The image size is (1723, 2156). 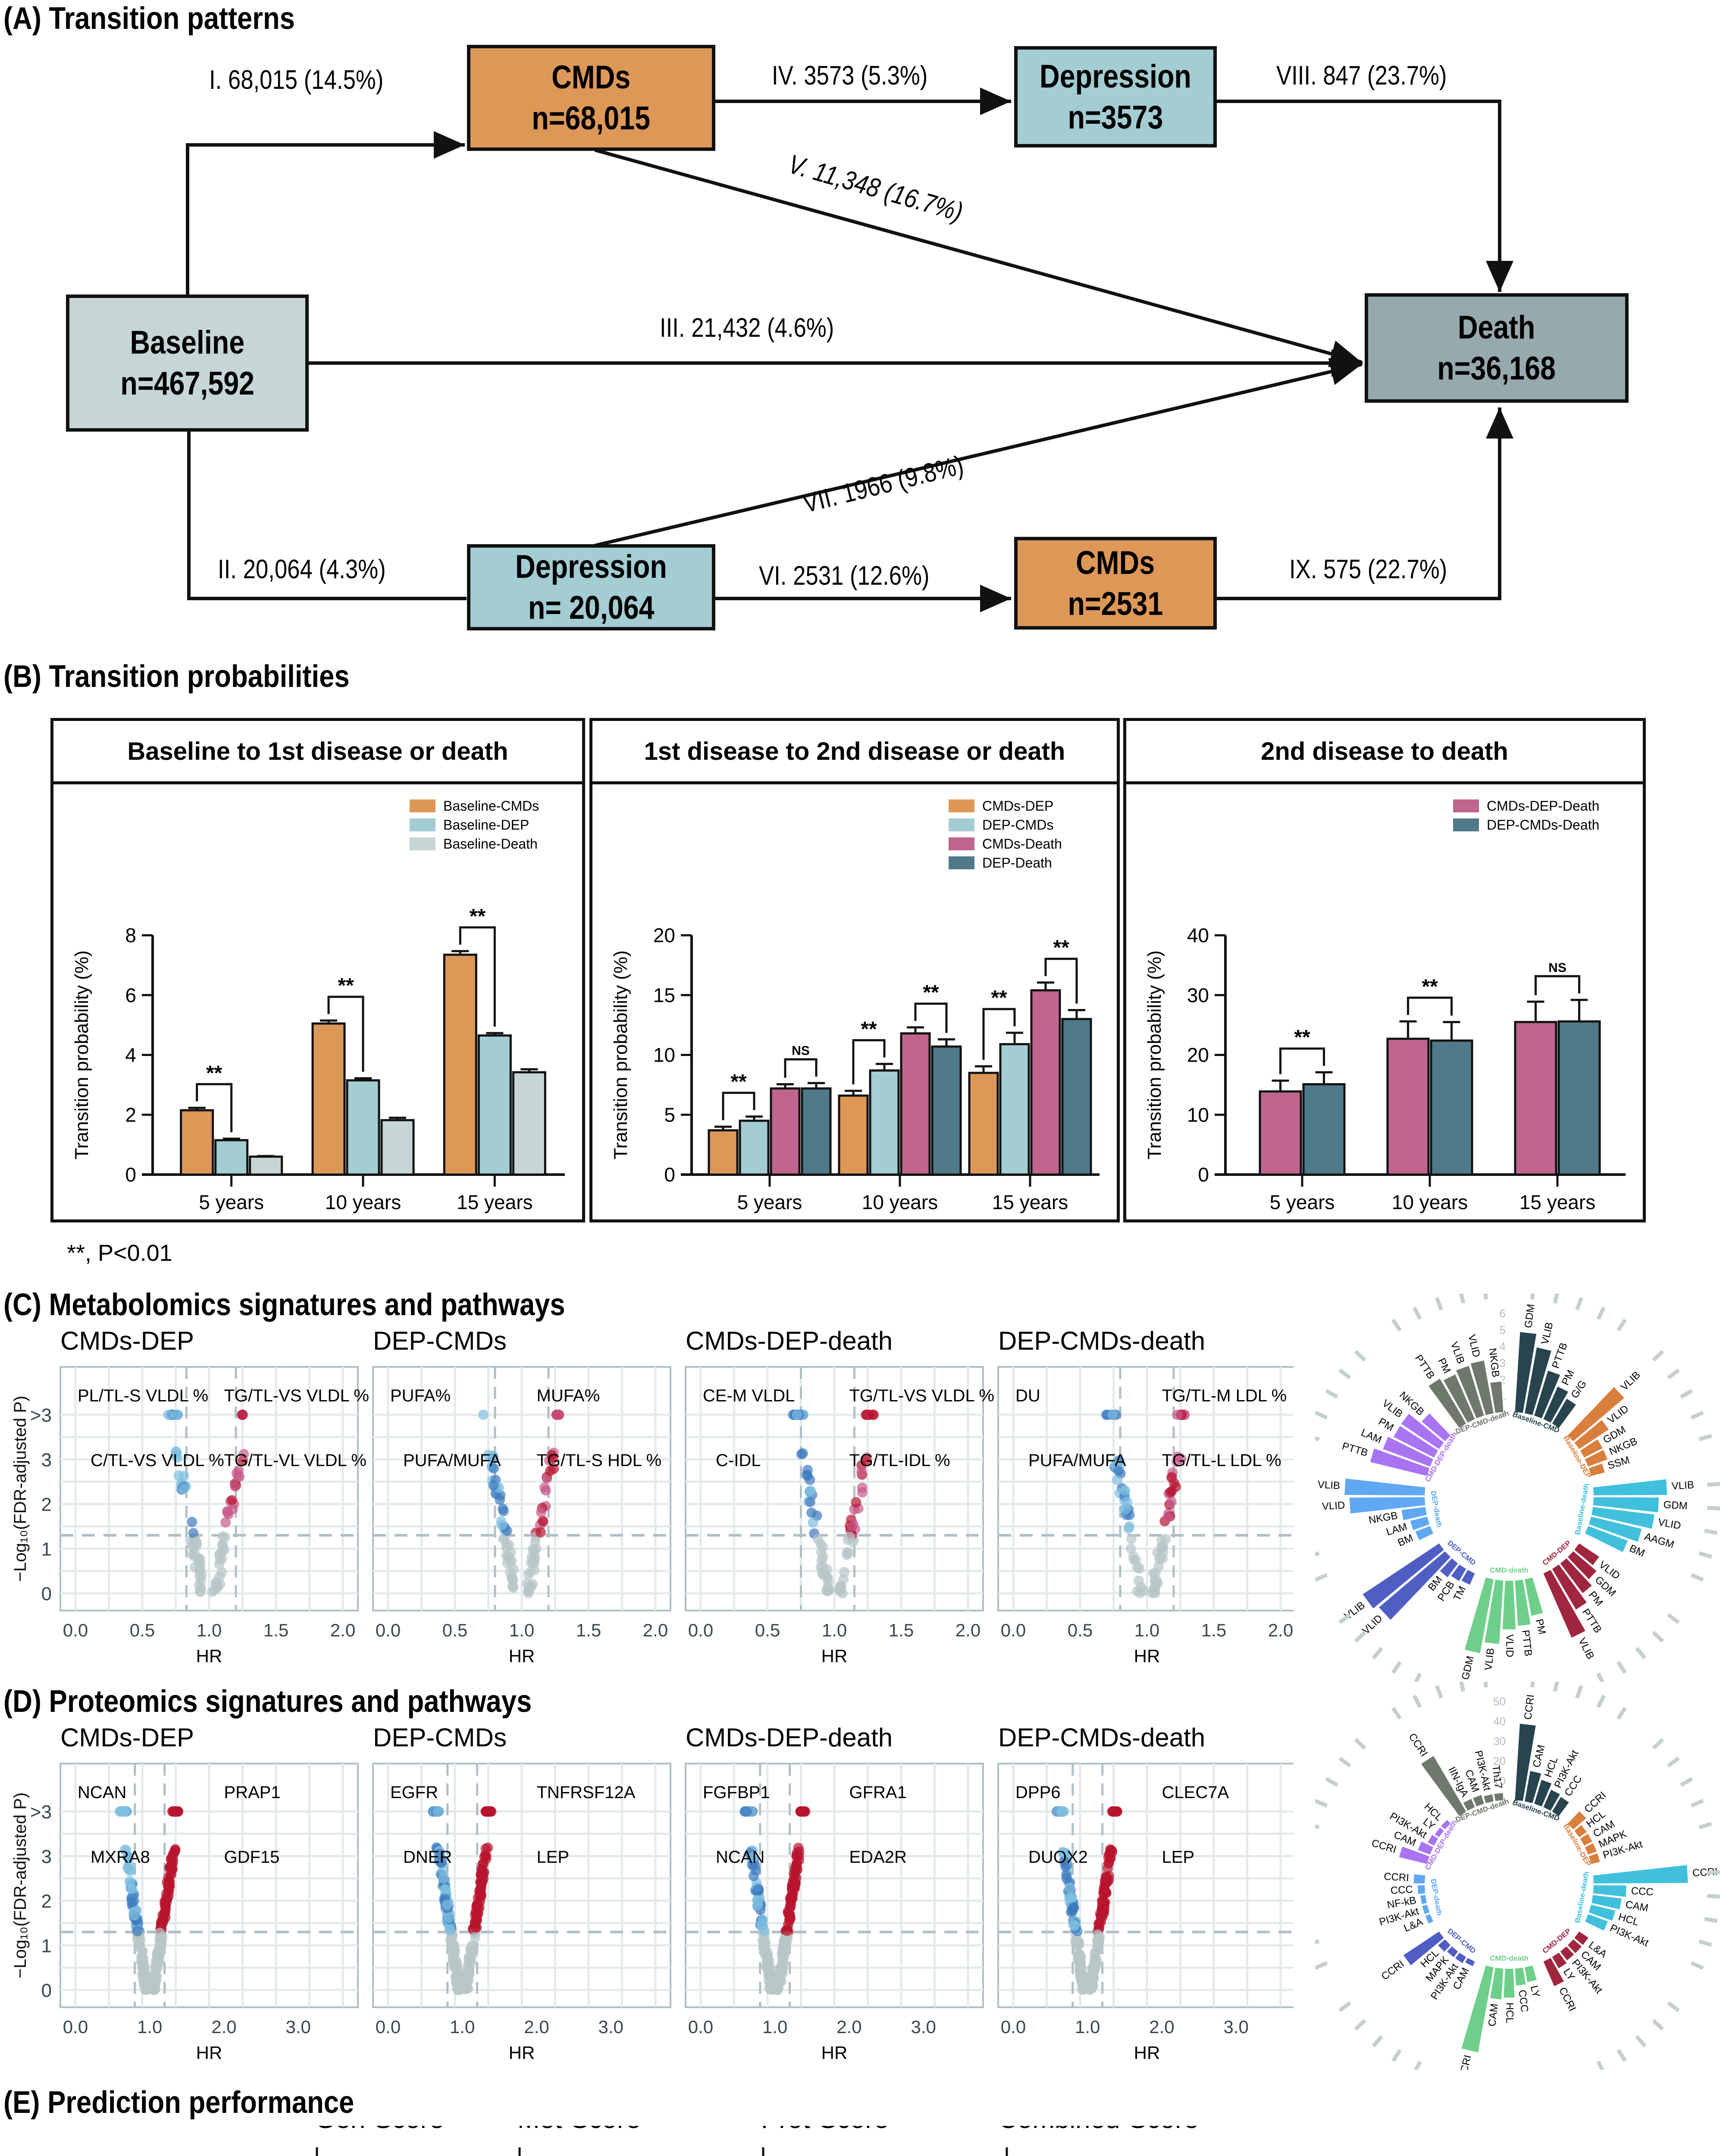 What do you see at coordinates (1196, 1792) in the screenshot?
I see `volcano-annotation-label: CLEC7A` at bounding box center [1196, 1792].